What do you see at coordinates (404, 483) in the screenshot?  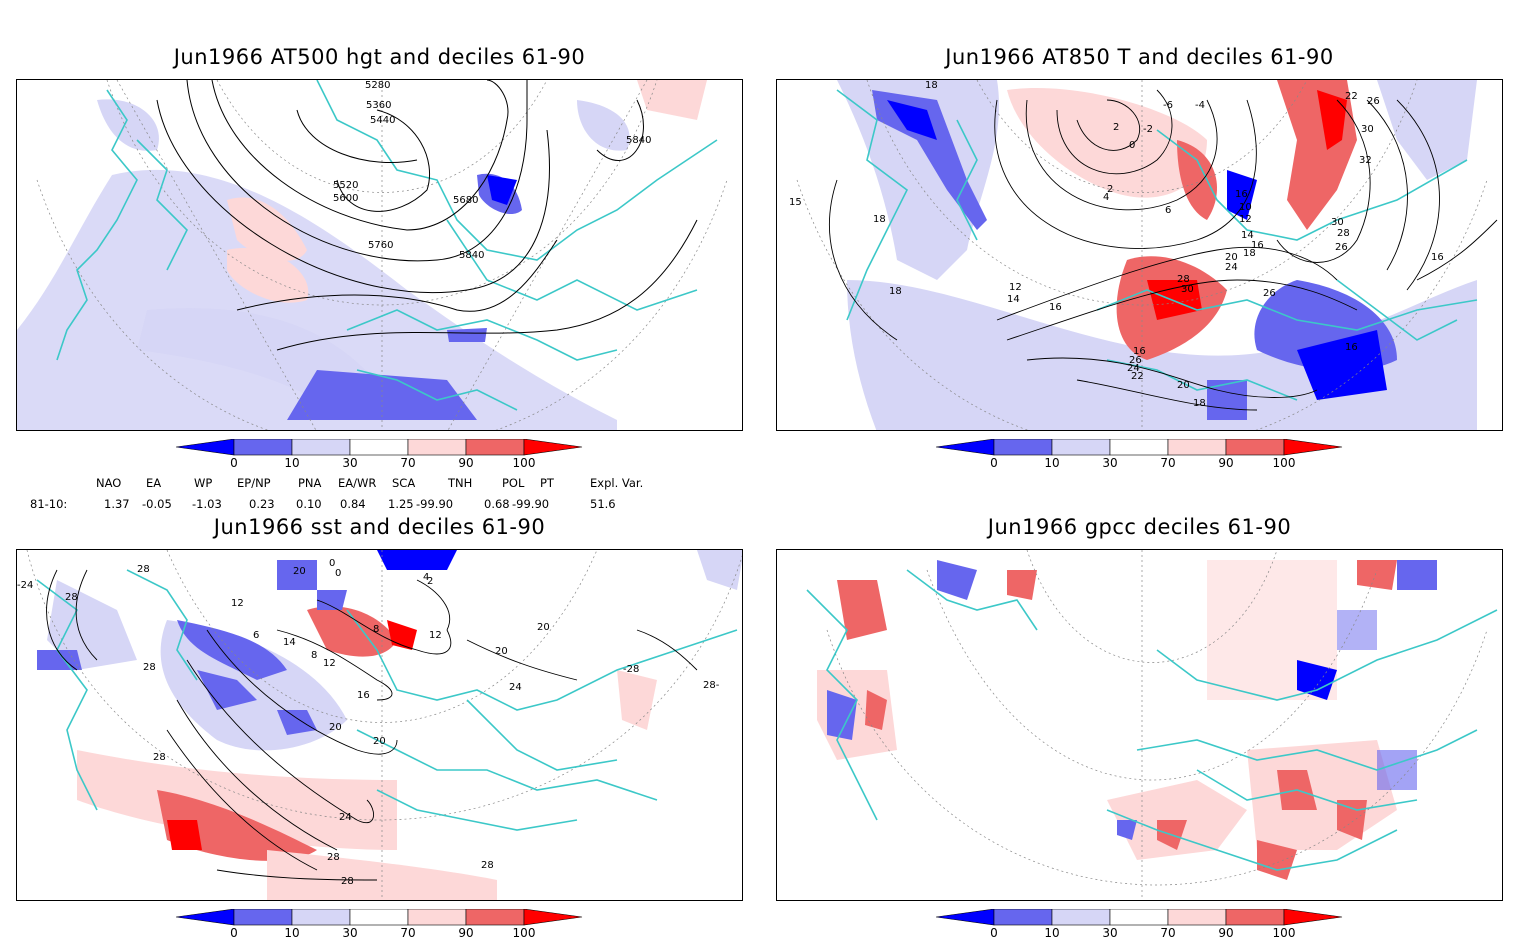 I see `index-header: SCA` at bounding box center [404, 483].